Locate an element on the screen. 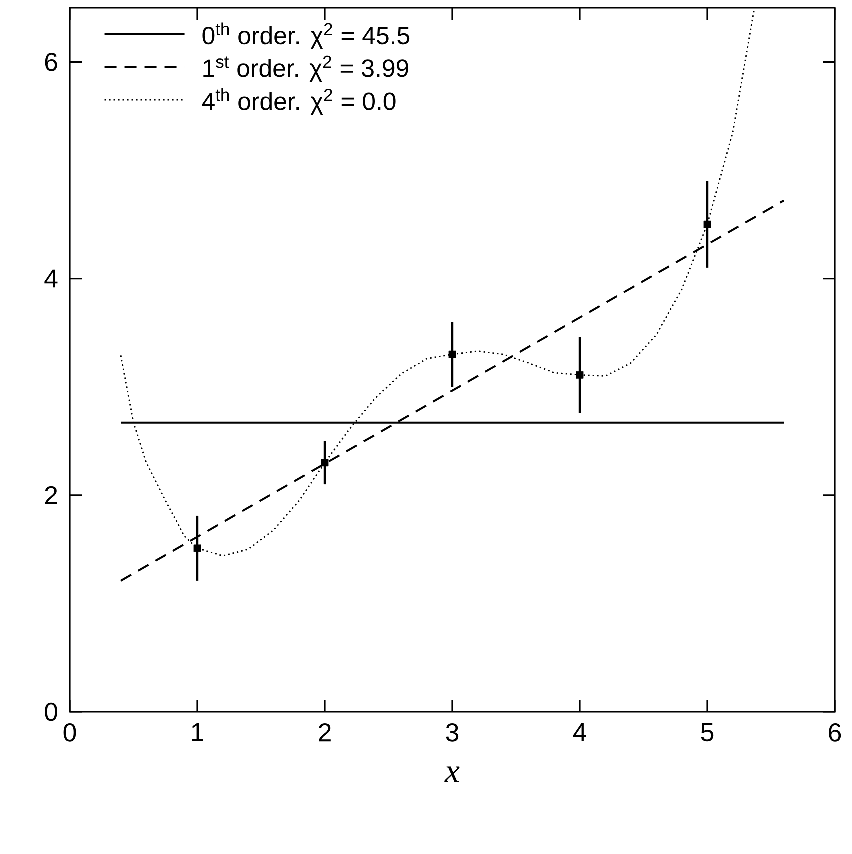  x-tick-label: 1 is located at coordinates (198, 733).